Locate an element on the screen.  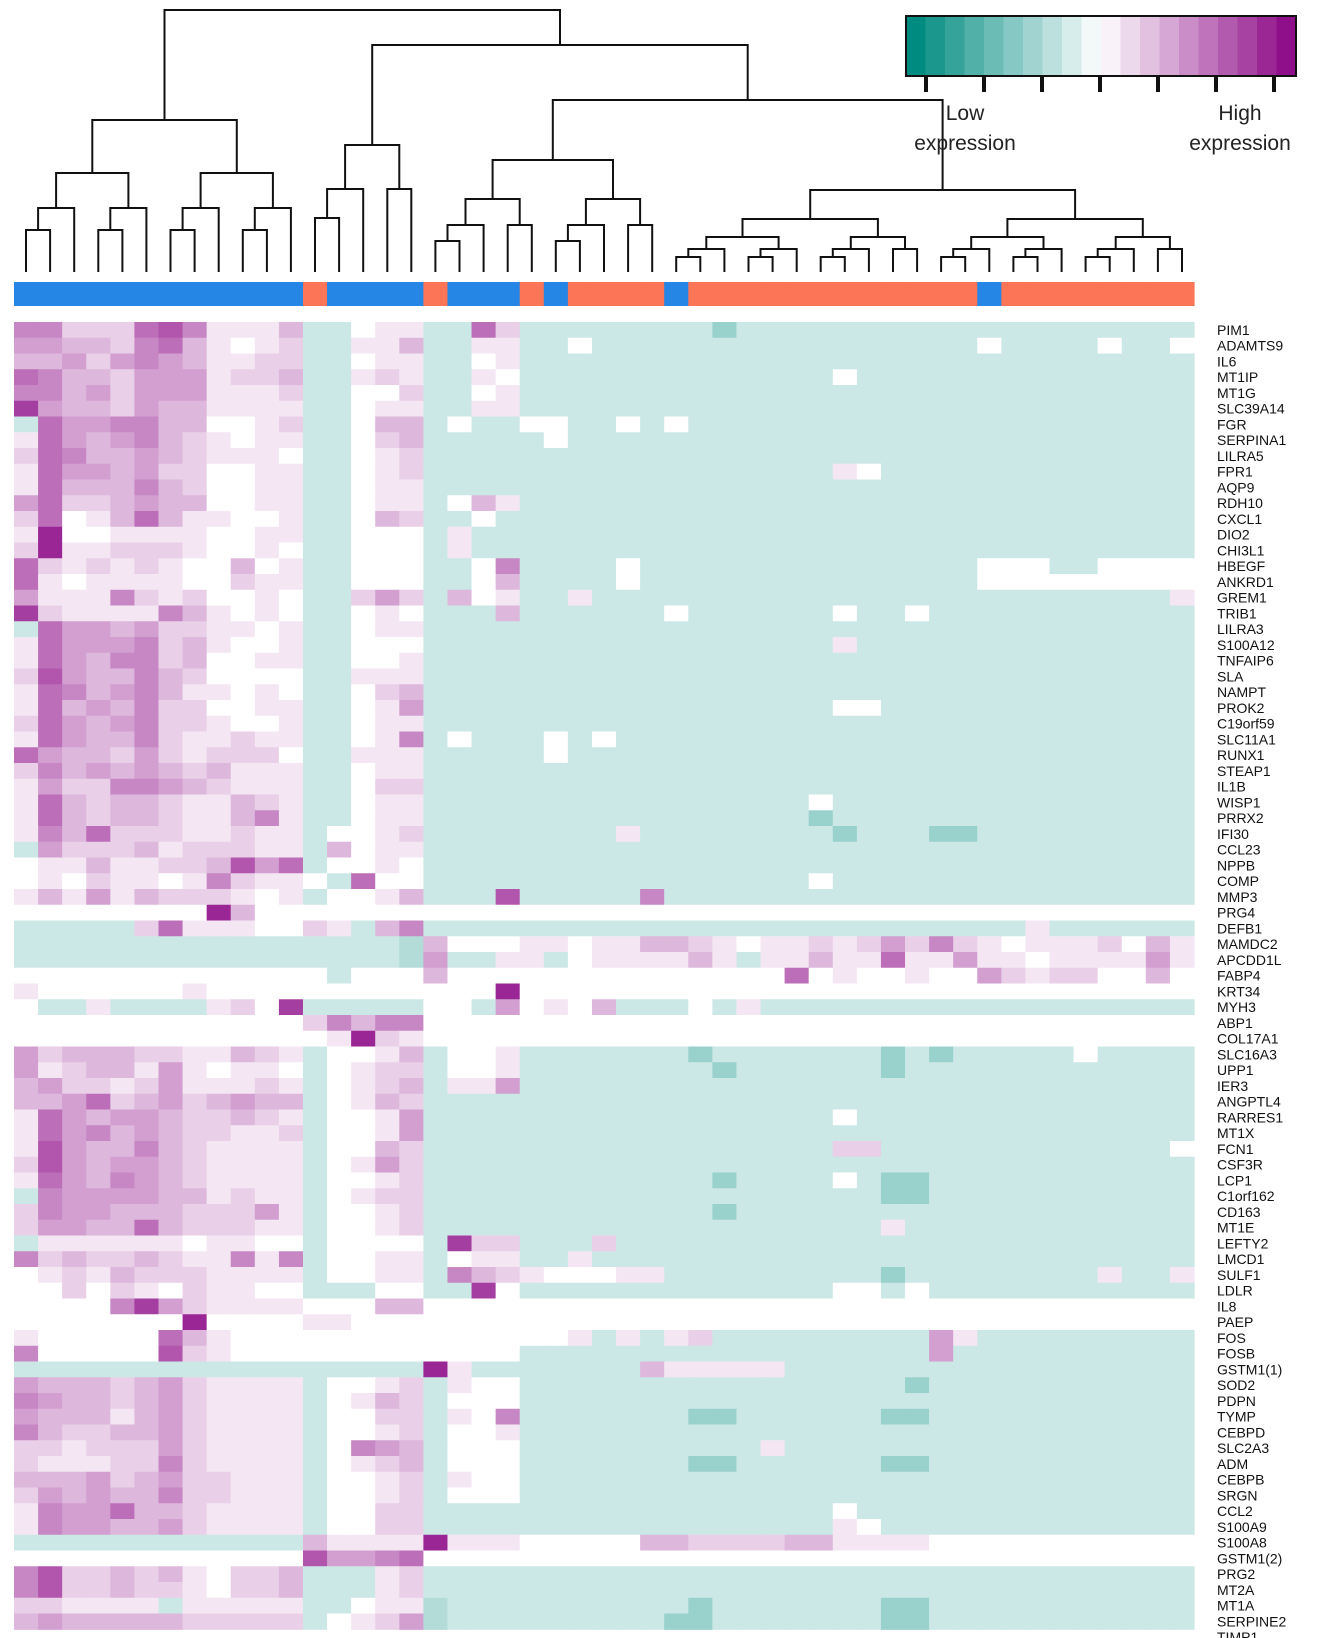
dendrogram-branch is located at coordinates (327, 244).